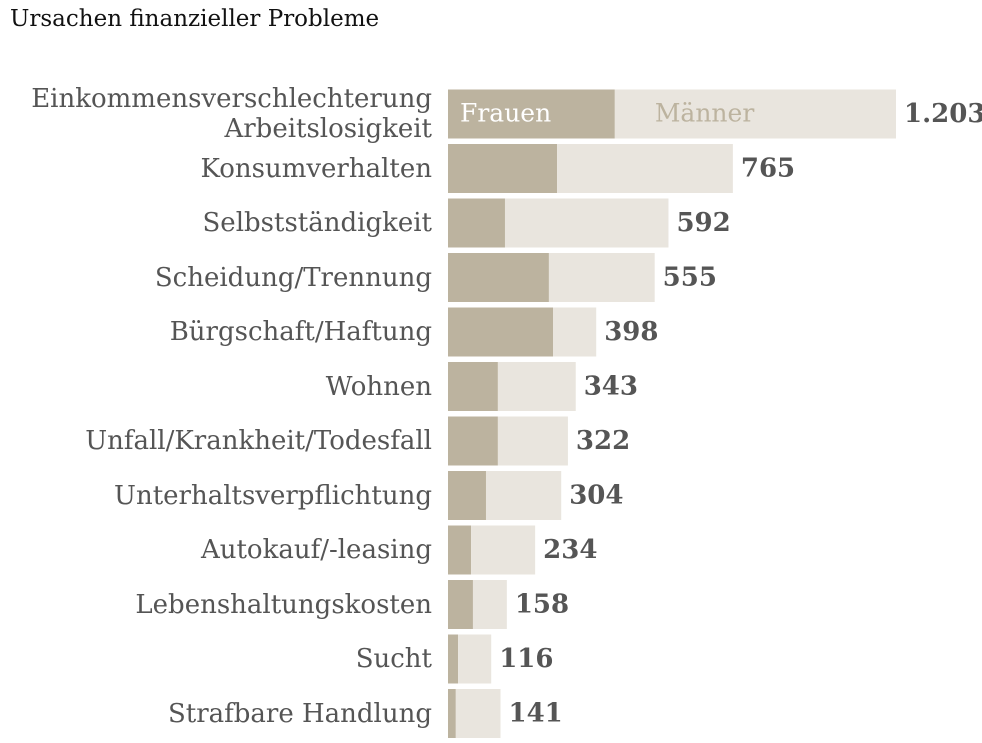  What do you see at coordinates (378, 386) in the screenshot?
I see `category-label: Wohnen` at bounding box center [378, 386].